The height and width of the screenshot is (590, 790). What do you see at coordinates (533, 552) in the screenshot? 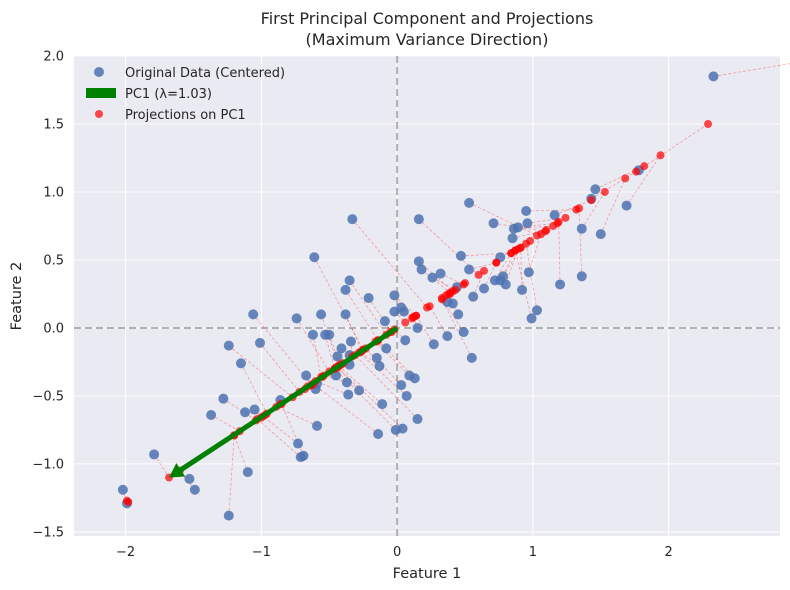
I see `x-tick-label: 1` at bounding box center [533, 552].